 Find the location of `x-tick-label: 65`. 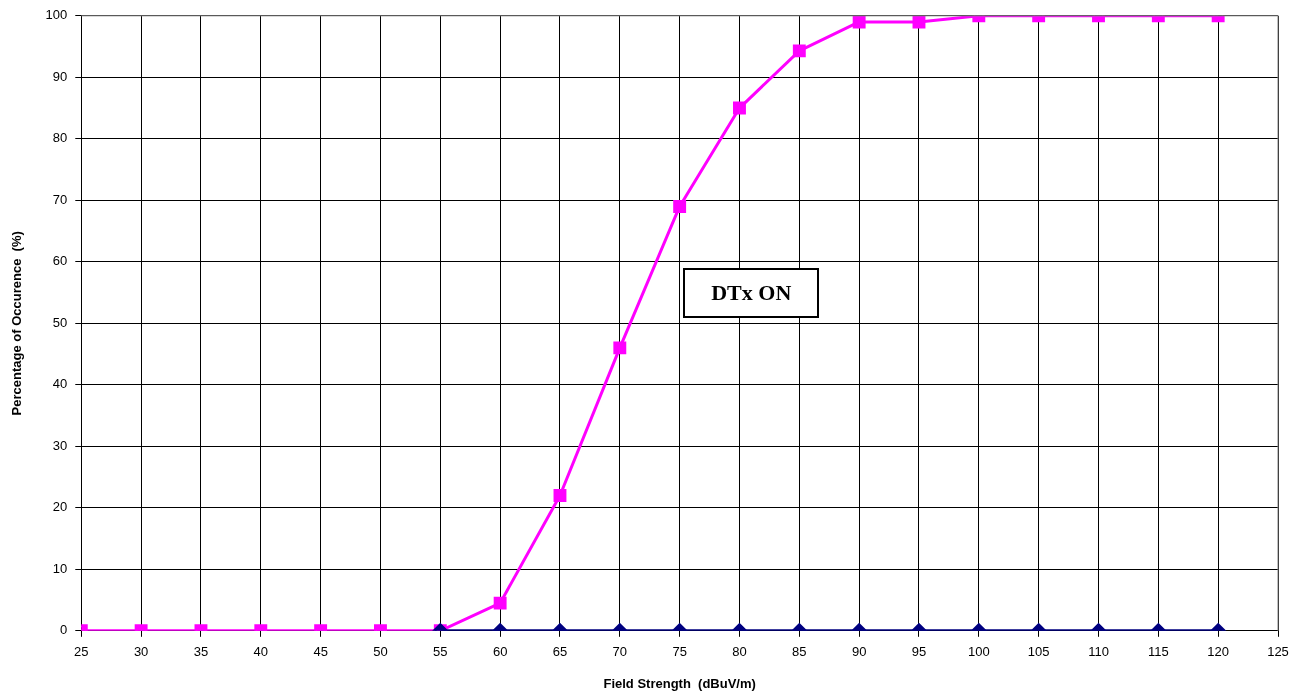

x-tick-label: 65 is located at coordinates (560, 652).